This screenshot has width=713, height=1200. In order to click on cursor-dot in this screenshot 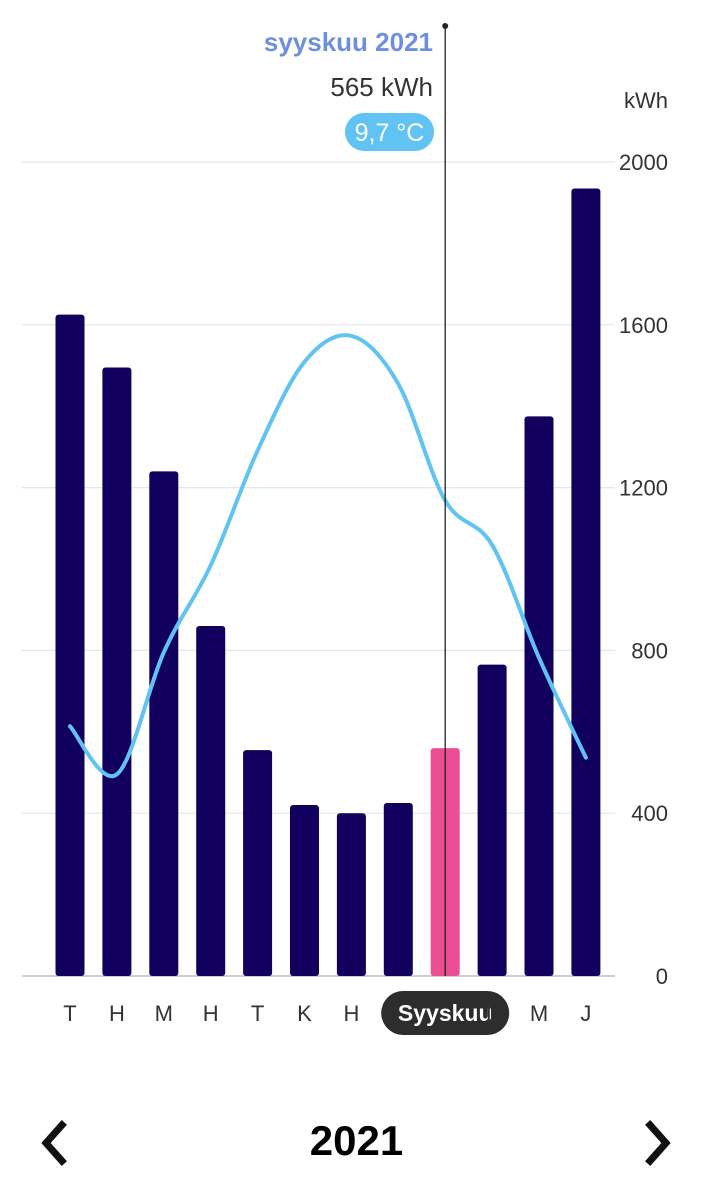, I will do `click(445, 26)`.